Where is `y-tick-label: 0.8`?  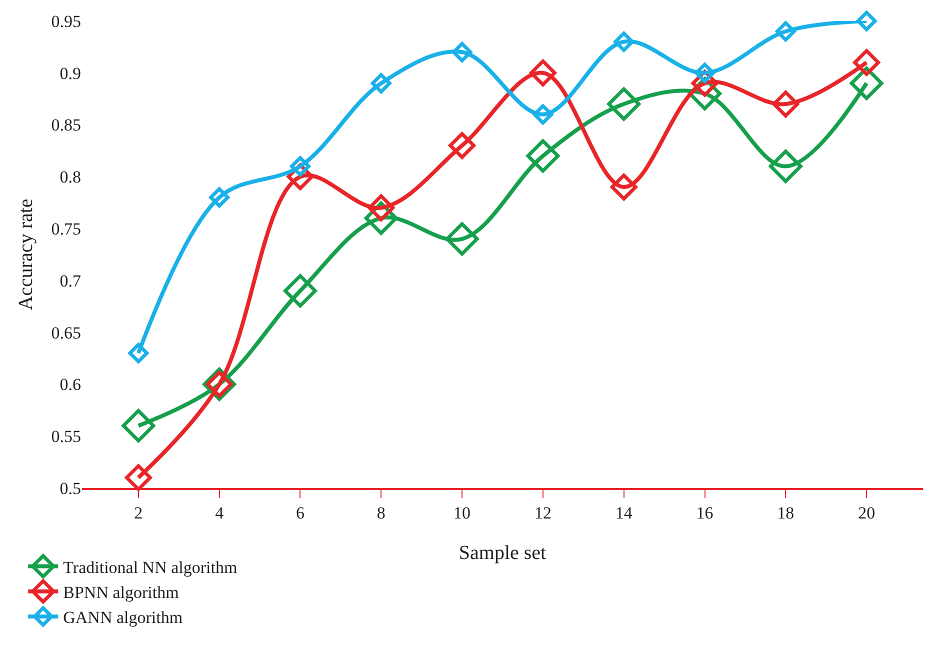
y-tick-label: 0.8 is located at coordinates (70, 177).